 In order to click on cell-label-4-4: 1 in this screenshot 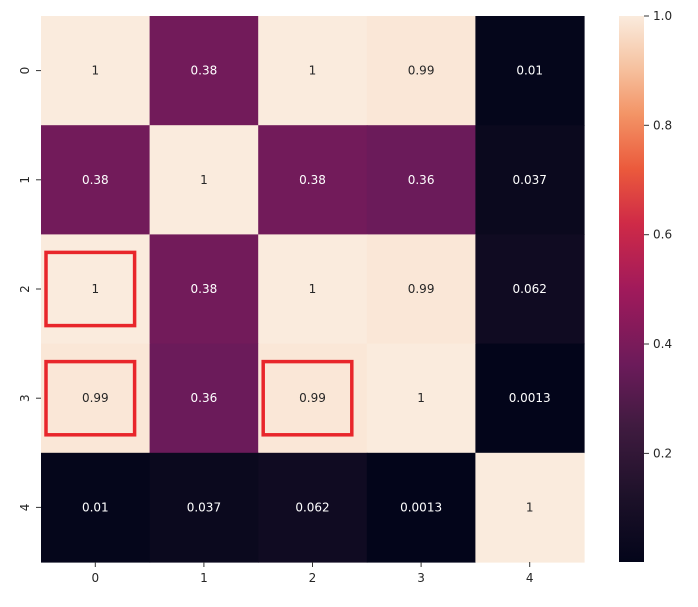, I will do `click(530, 507)`.